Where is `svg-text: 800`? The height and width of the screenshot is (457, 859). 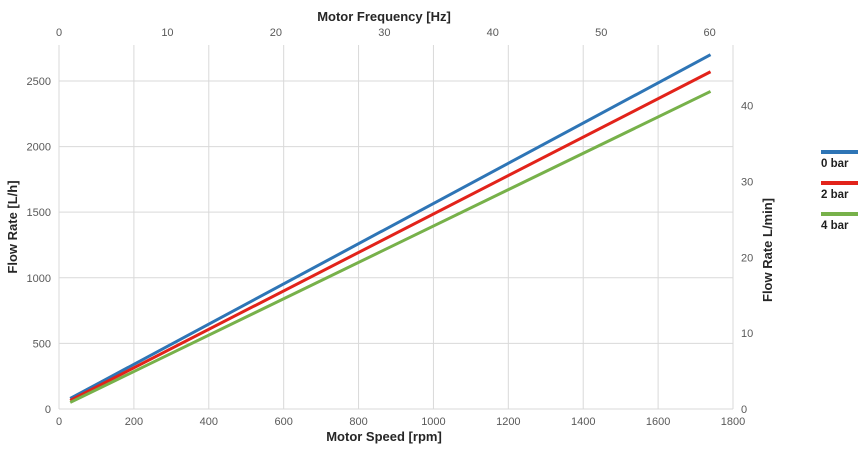
svg-text: 800 is located at coordinates (358, 422).